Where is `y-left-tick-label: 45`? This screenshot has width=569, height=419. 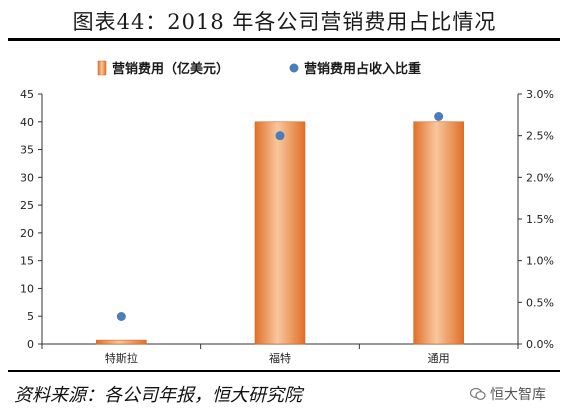 y-left-tick-label: 45 is located at coordinates (27, 94).